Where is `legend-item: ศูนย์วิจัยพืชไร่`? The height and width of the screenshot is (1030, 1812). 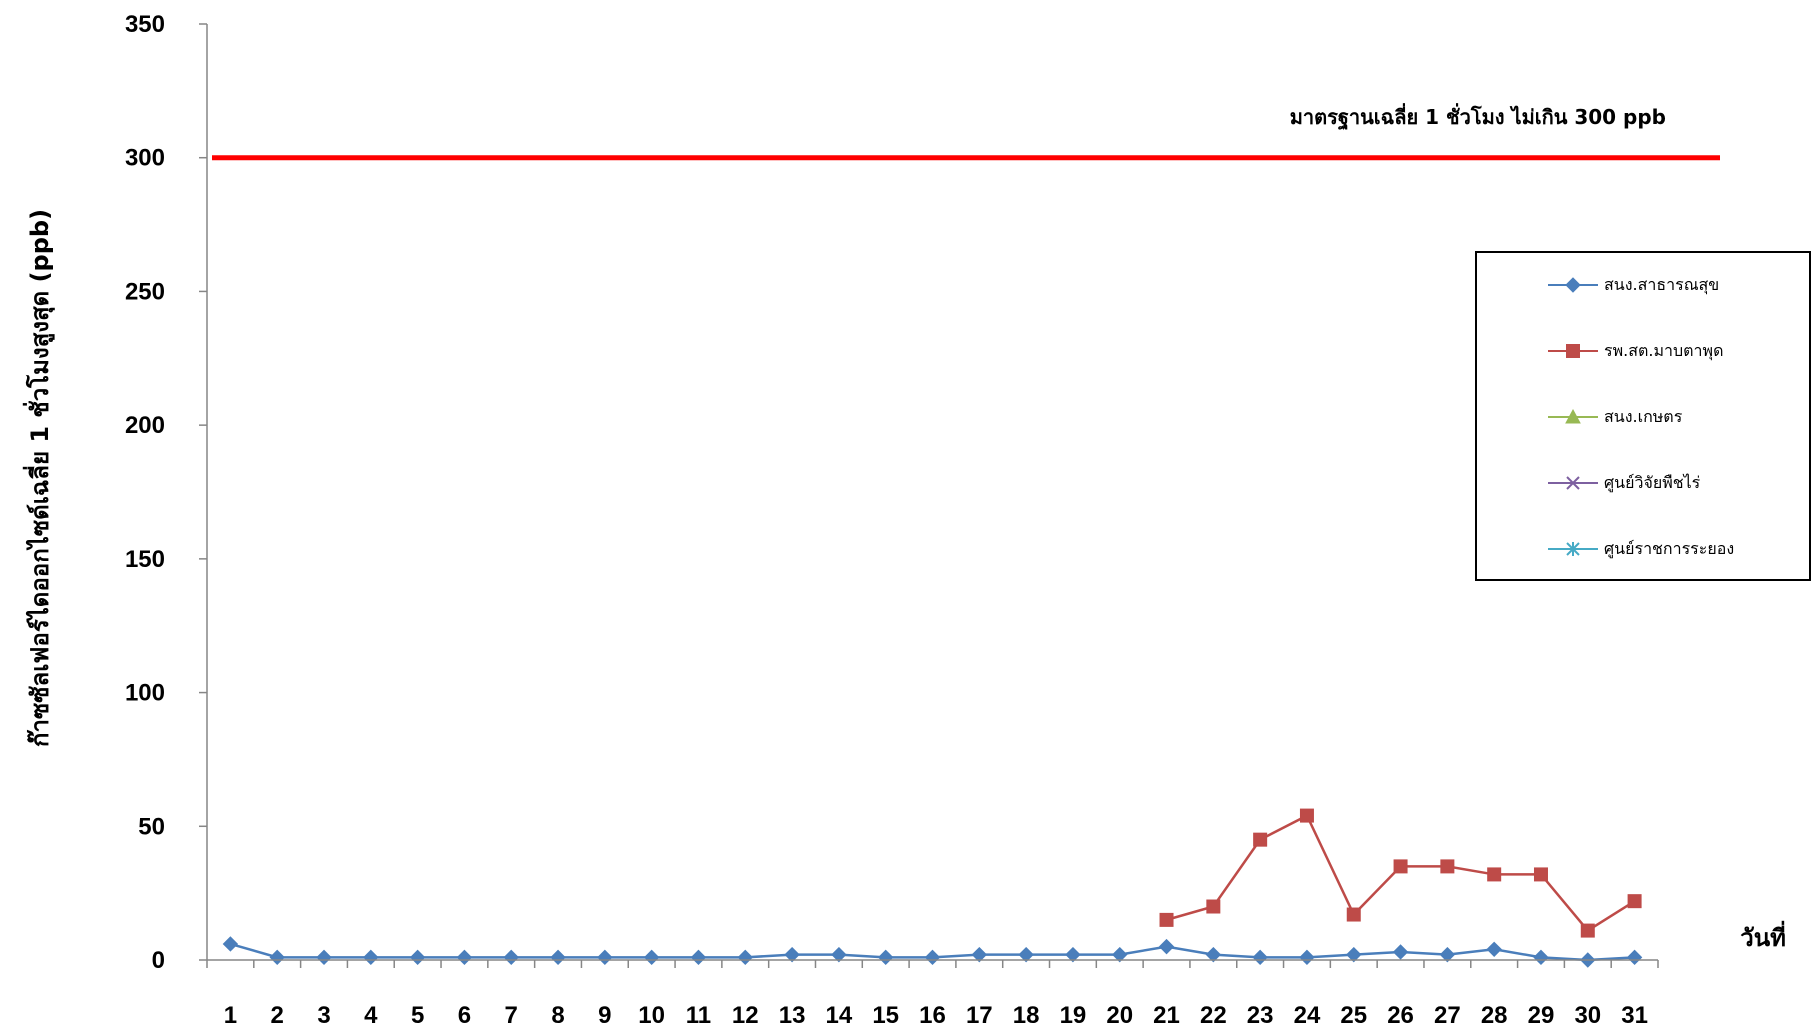
legend-item: ศูนย์วิจัยพืชไร่ is located at coordinates (1624, 483).